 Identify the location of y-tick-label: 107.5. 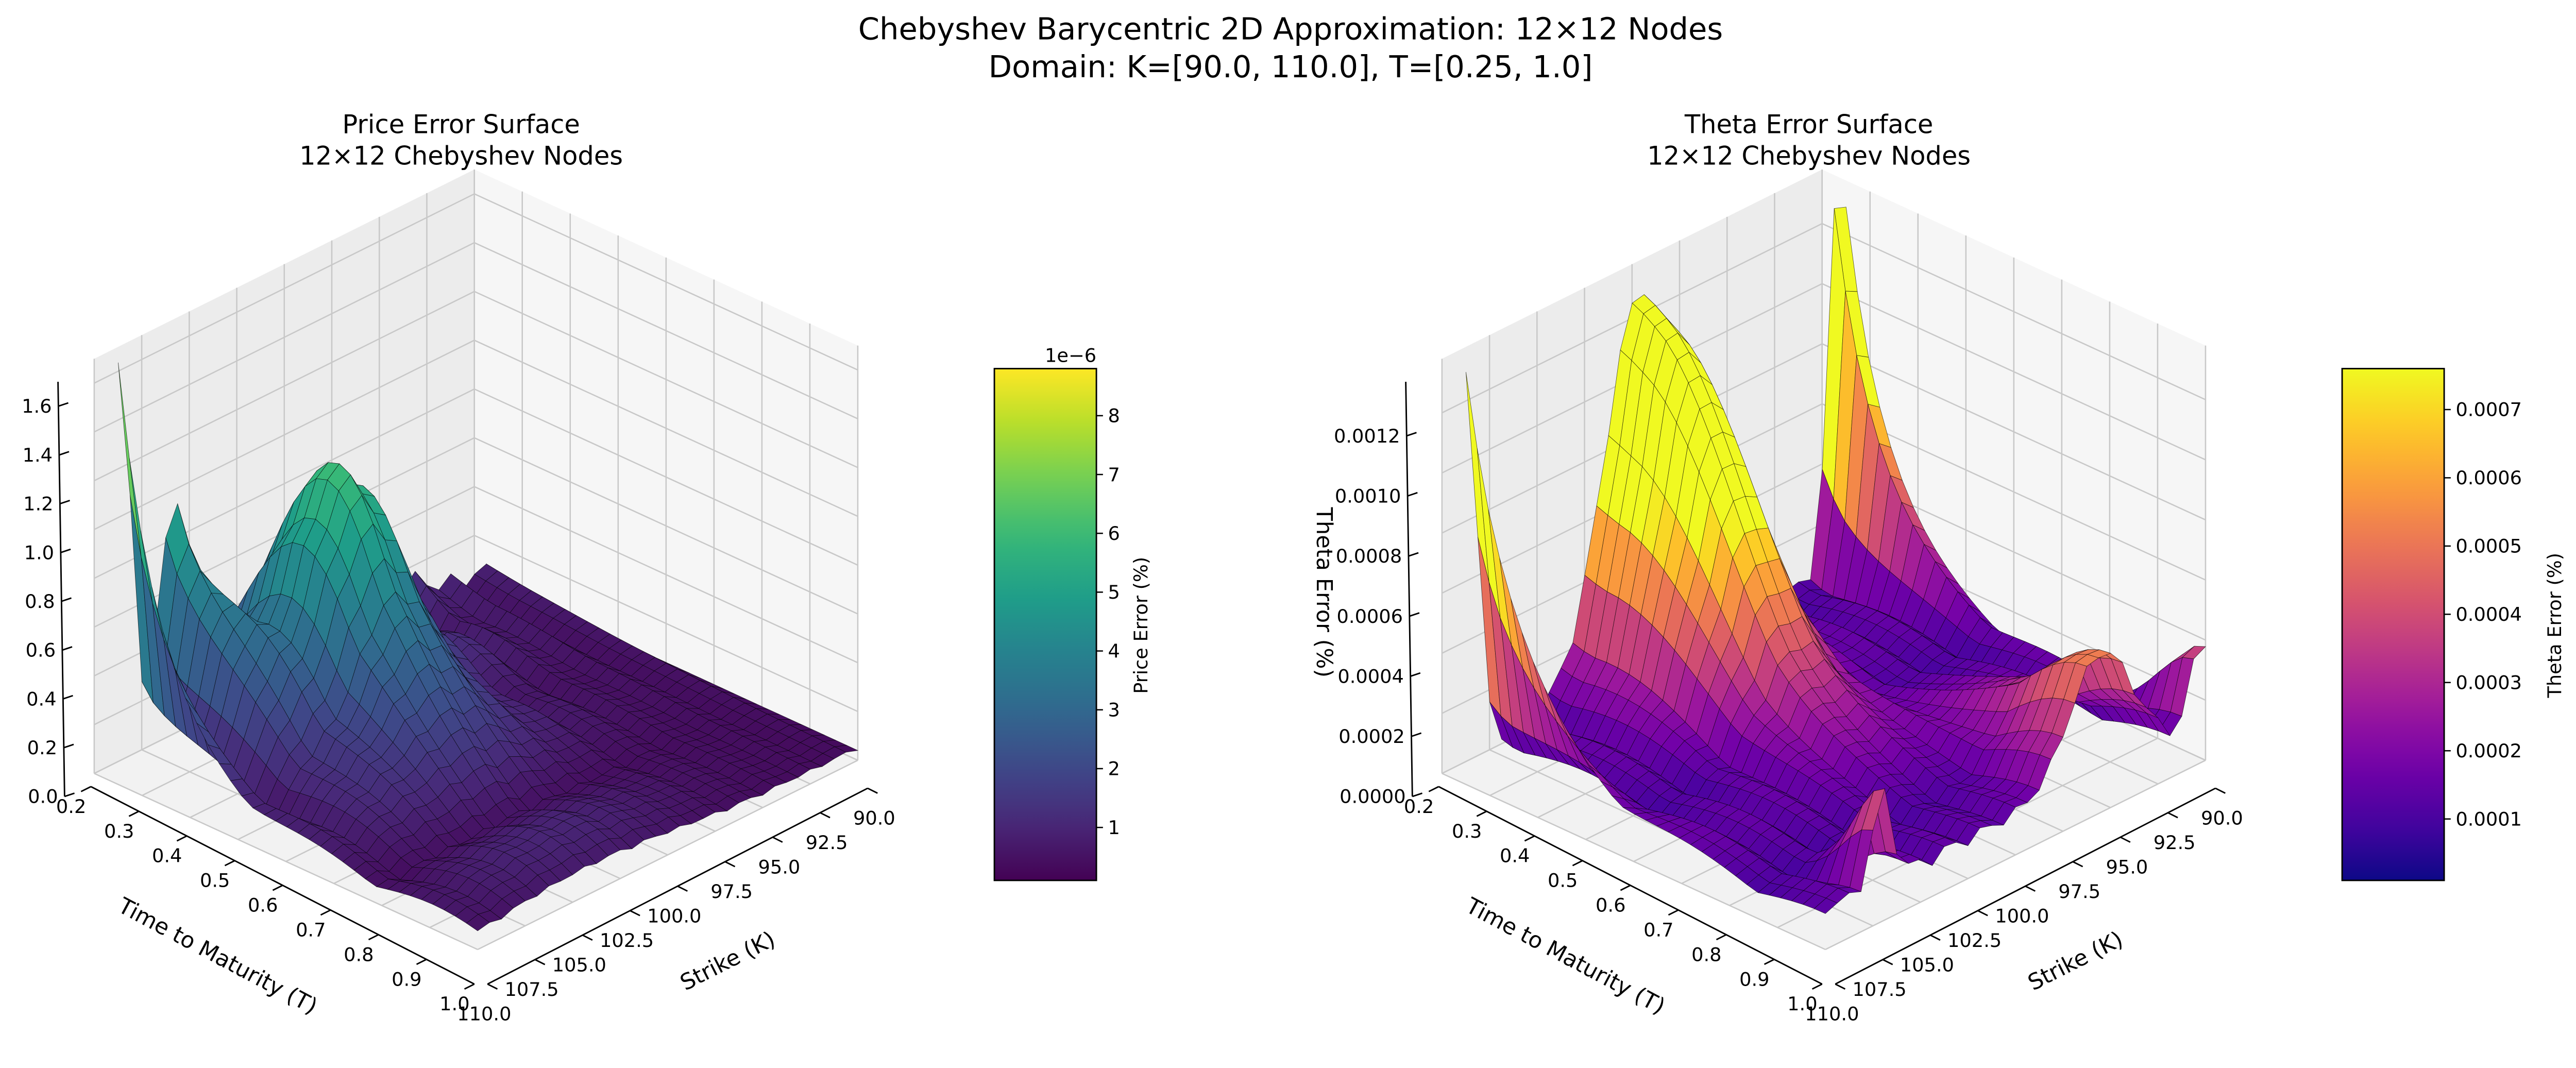
(1880, 989).